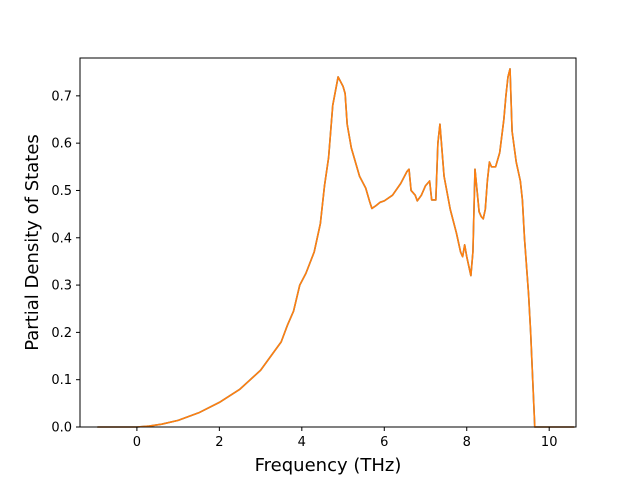 This screenshot has height=480, width=640. Describe the element at coordinates (61, 333) in the screenshot. I see `y-tick-label: 0.2` at that location.